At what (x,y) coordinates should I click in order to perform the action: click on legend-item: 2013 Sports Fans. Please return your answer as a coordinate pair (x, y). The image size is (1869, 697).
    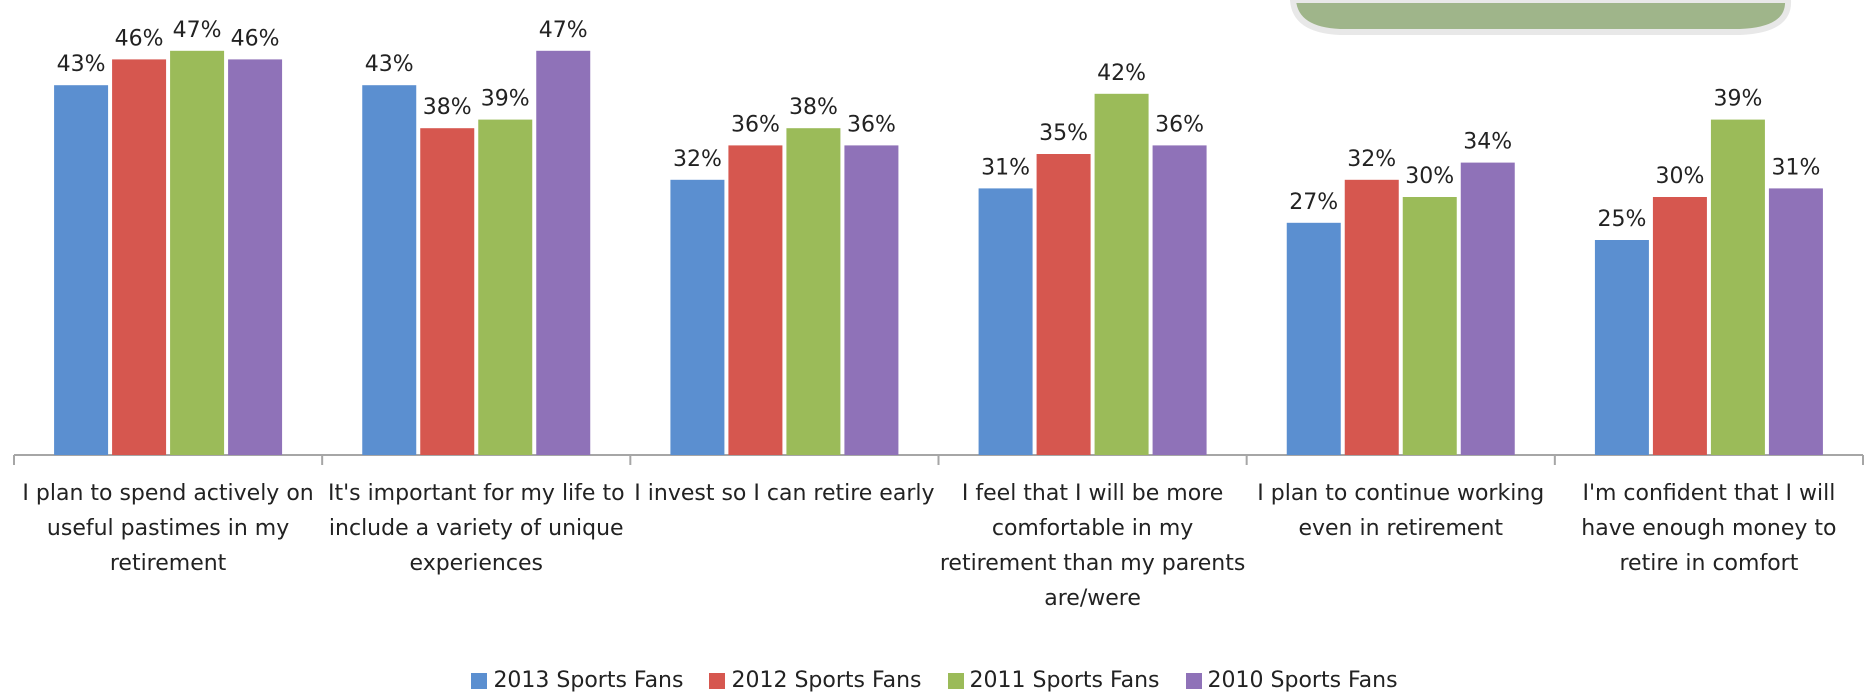
    Looking at the image, I should click on (577, 680).